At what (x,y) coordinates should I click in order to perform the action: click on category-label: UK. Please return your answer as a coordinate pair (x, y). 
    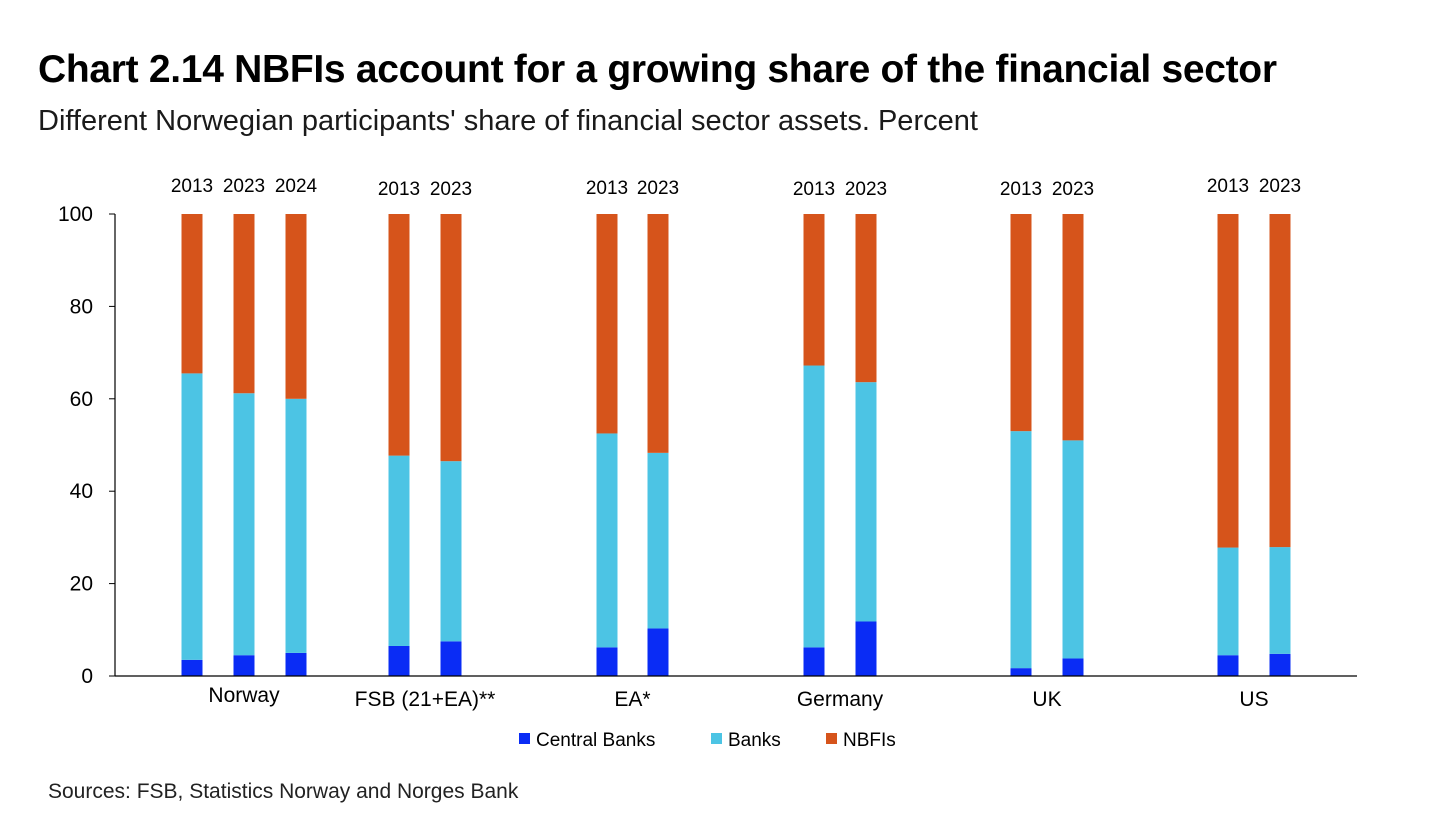
    Looking at the image, I should click on (1046, 699).